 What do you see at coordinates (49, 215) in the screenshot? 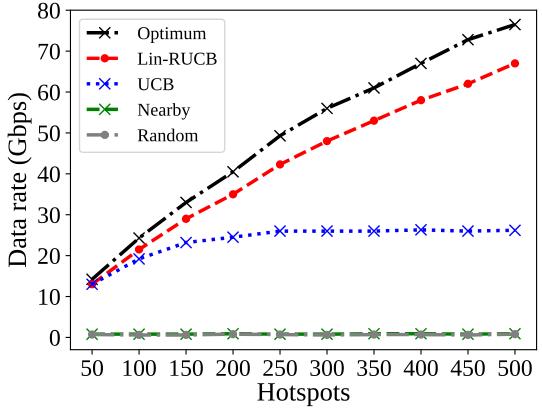
I see `y-tick-label: 30` at bounding box center [49, 215].